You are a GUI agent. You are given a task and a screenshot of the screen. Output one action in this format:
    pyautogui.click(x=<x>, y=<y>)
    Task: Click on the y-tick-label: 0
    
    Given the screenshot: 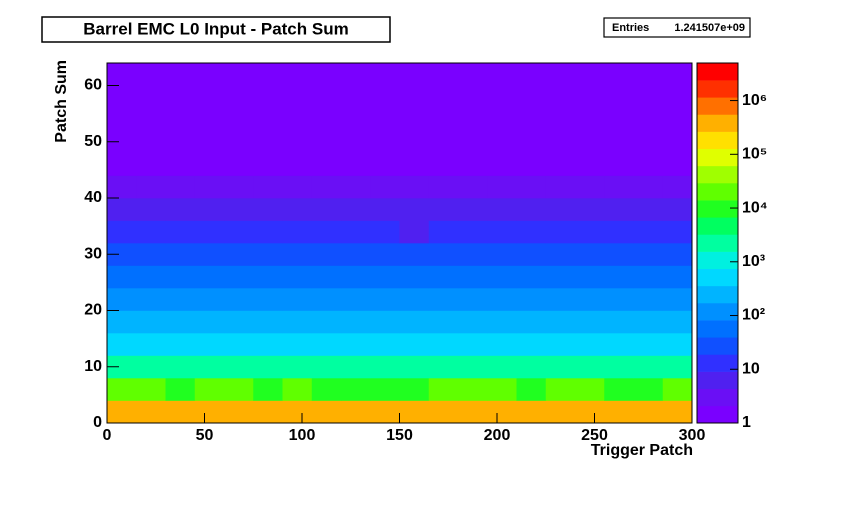 What is the action you would take?
    pyautogui.click(x=97, y=422)
    